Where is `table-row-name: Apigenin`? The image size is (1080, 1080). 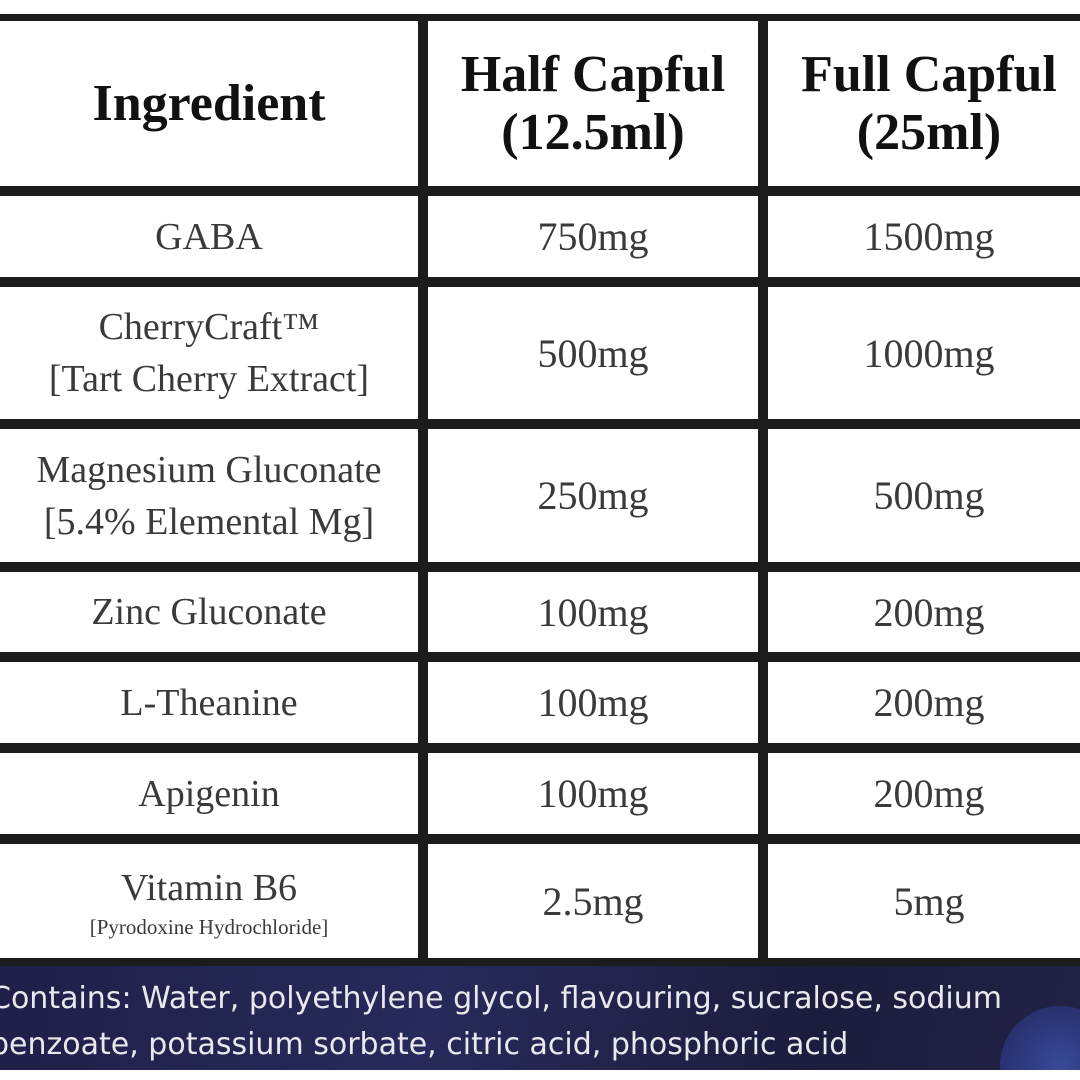 table-row-name: Apigenin is located at coordinates (209, 793).